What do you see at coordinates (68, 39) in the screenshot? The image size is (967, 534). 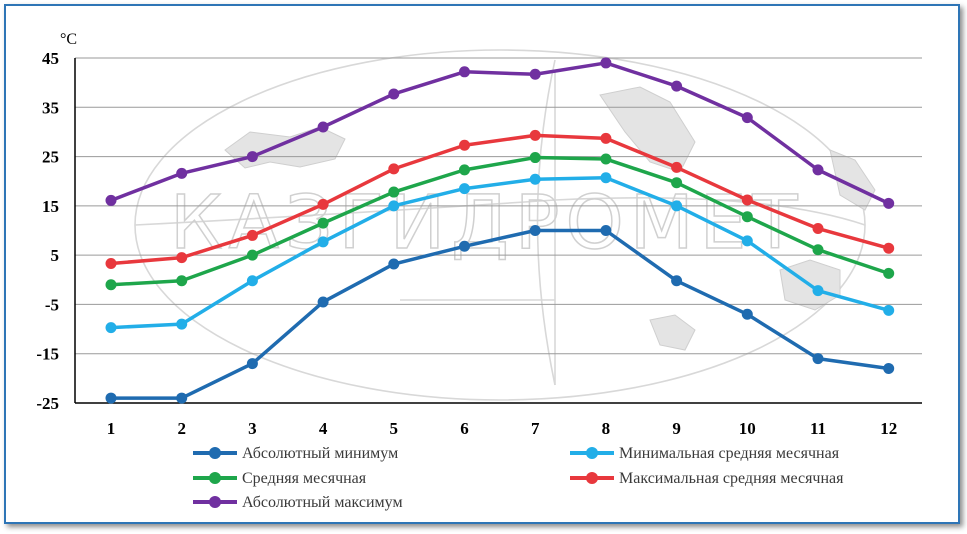 I see `y-unit-label: °C` at bounding box center [68, 39].